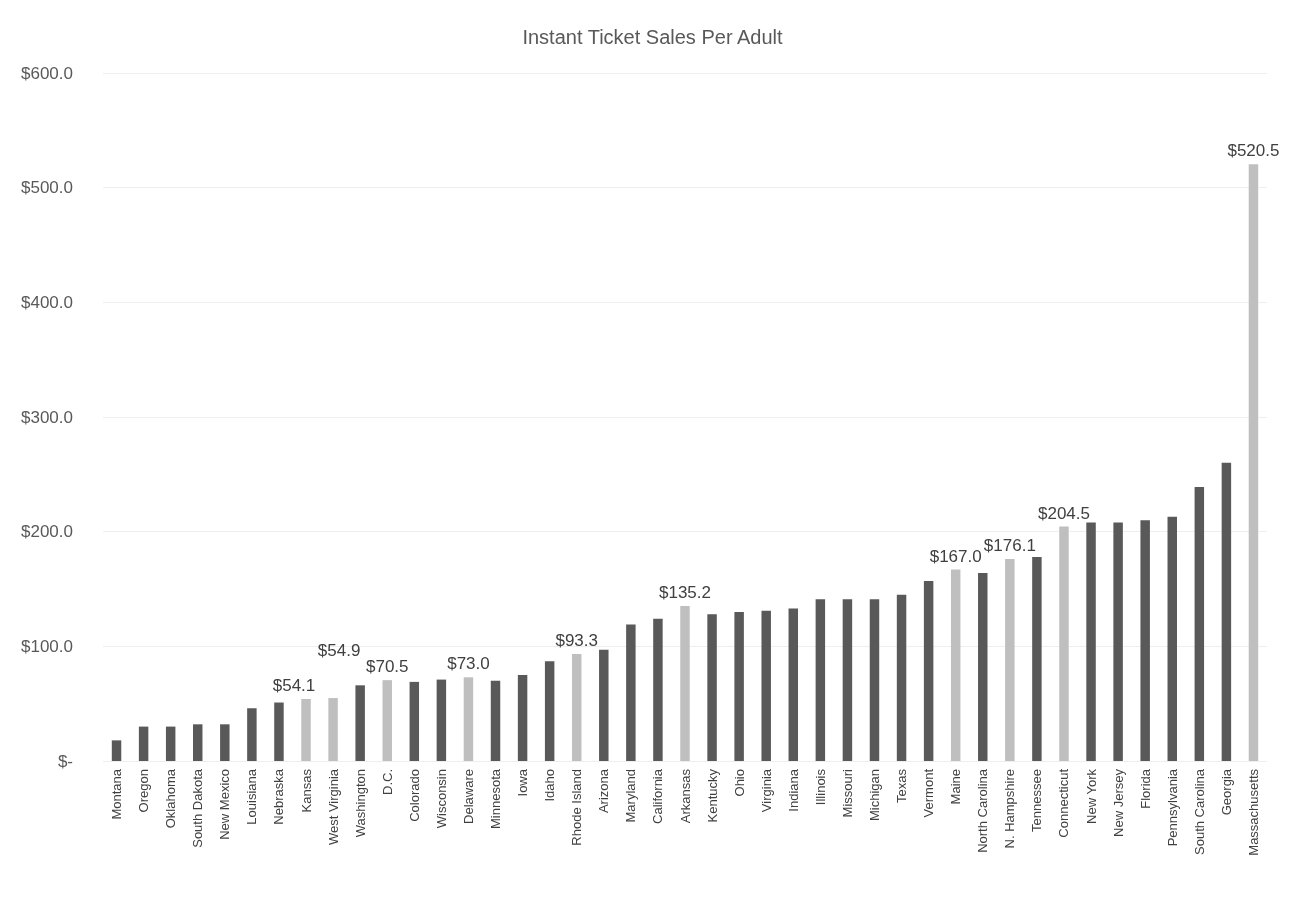 The width and height of the screenshot is (1305, 923). Describe the element at coordinates (1253, 812) in the screenshot. I see `x-tick-label: Massachusetts` at that location.